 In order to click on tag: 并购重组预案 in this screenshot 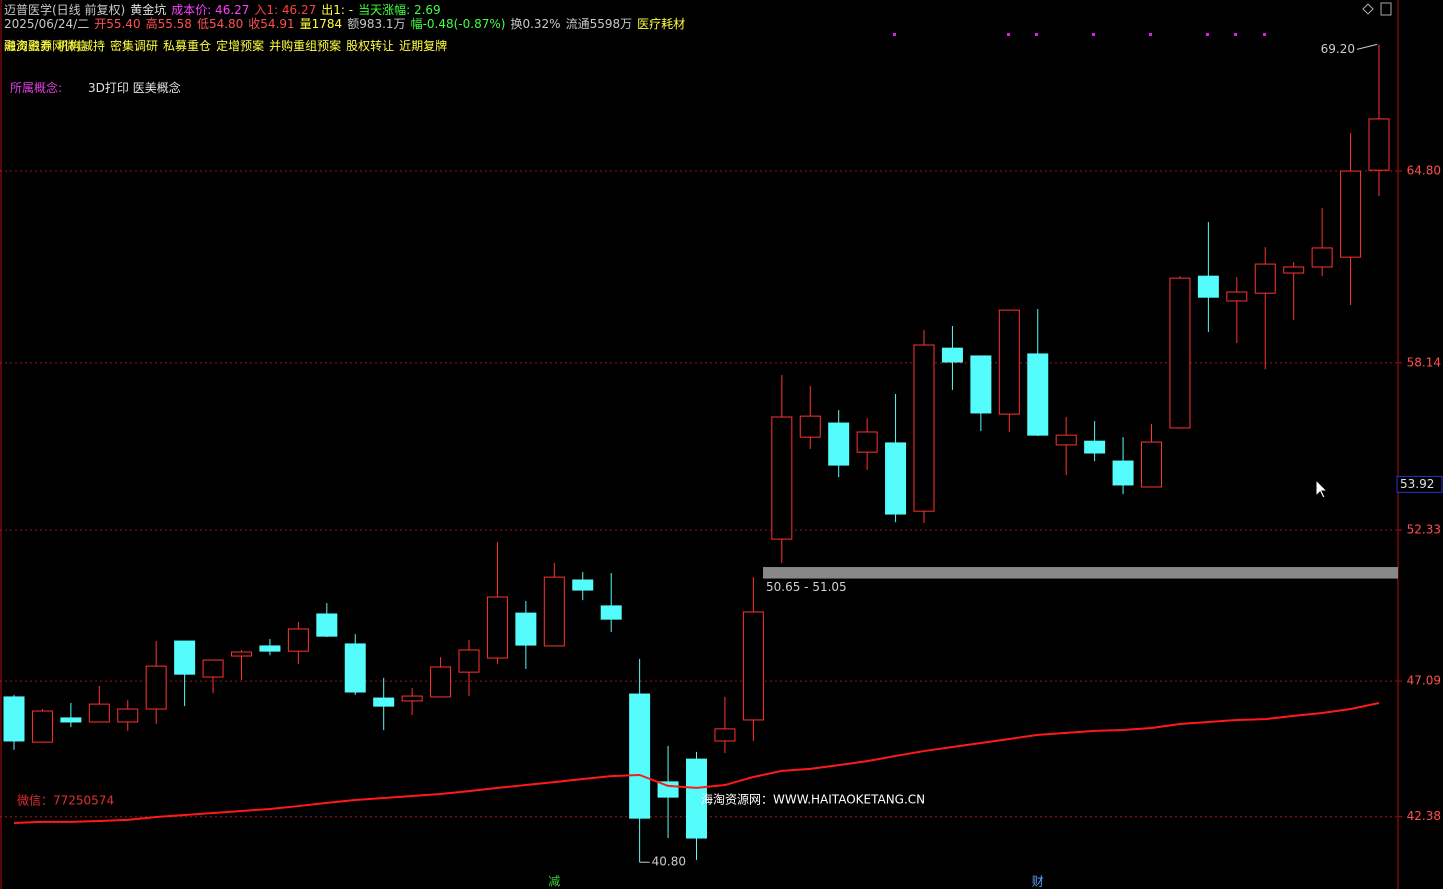, I will do `click(305, 46)`.